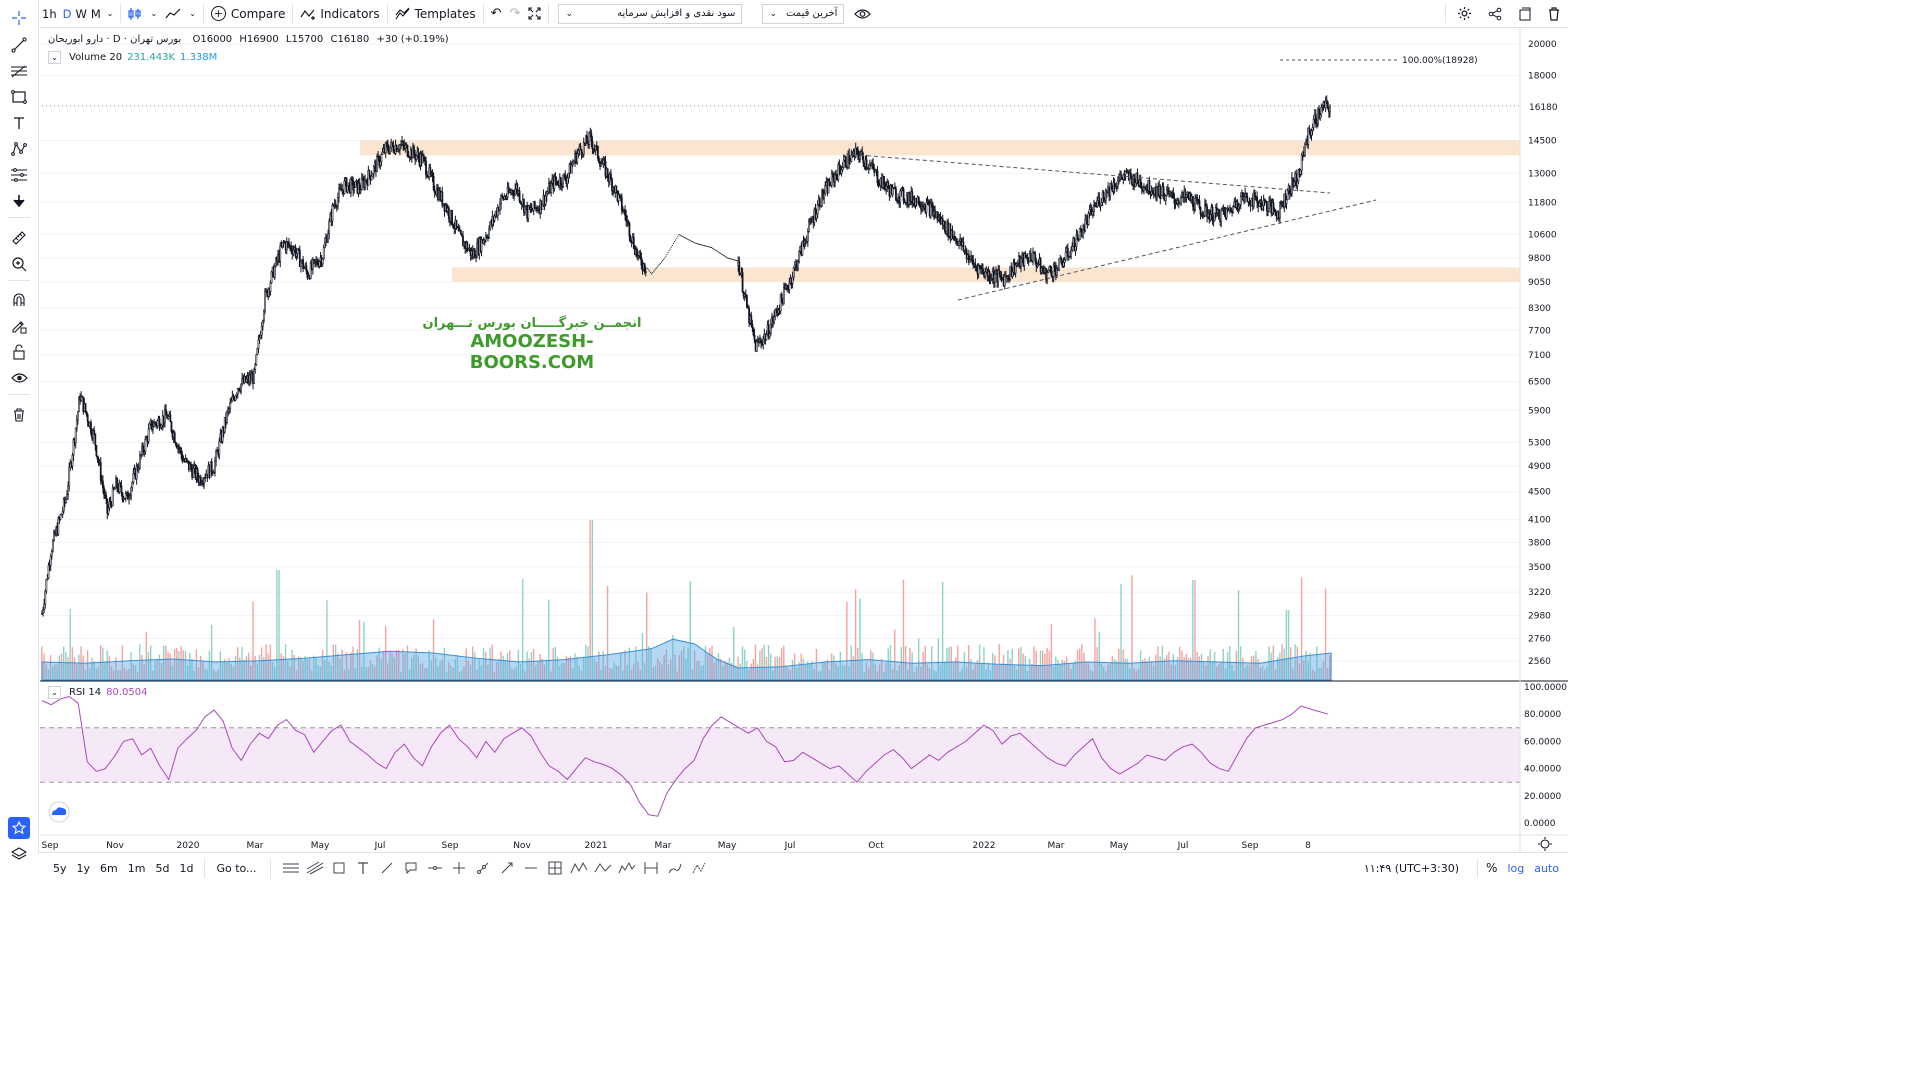 The width and height of the screenshot is (1920, 1080). Describe the element at coordinates (411, 868) in the screenshot. I see `callout-icon` at that location.